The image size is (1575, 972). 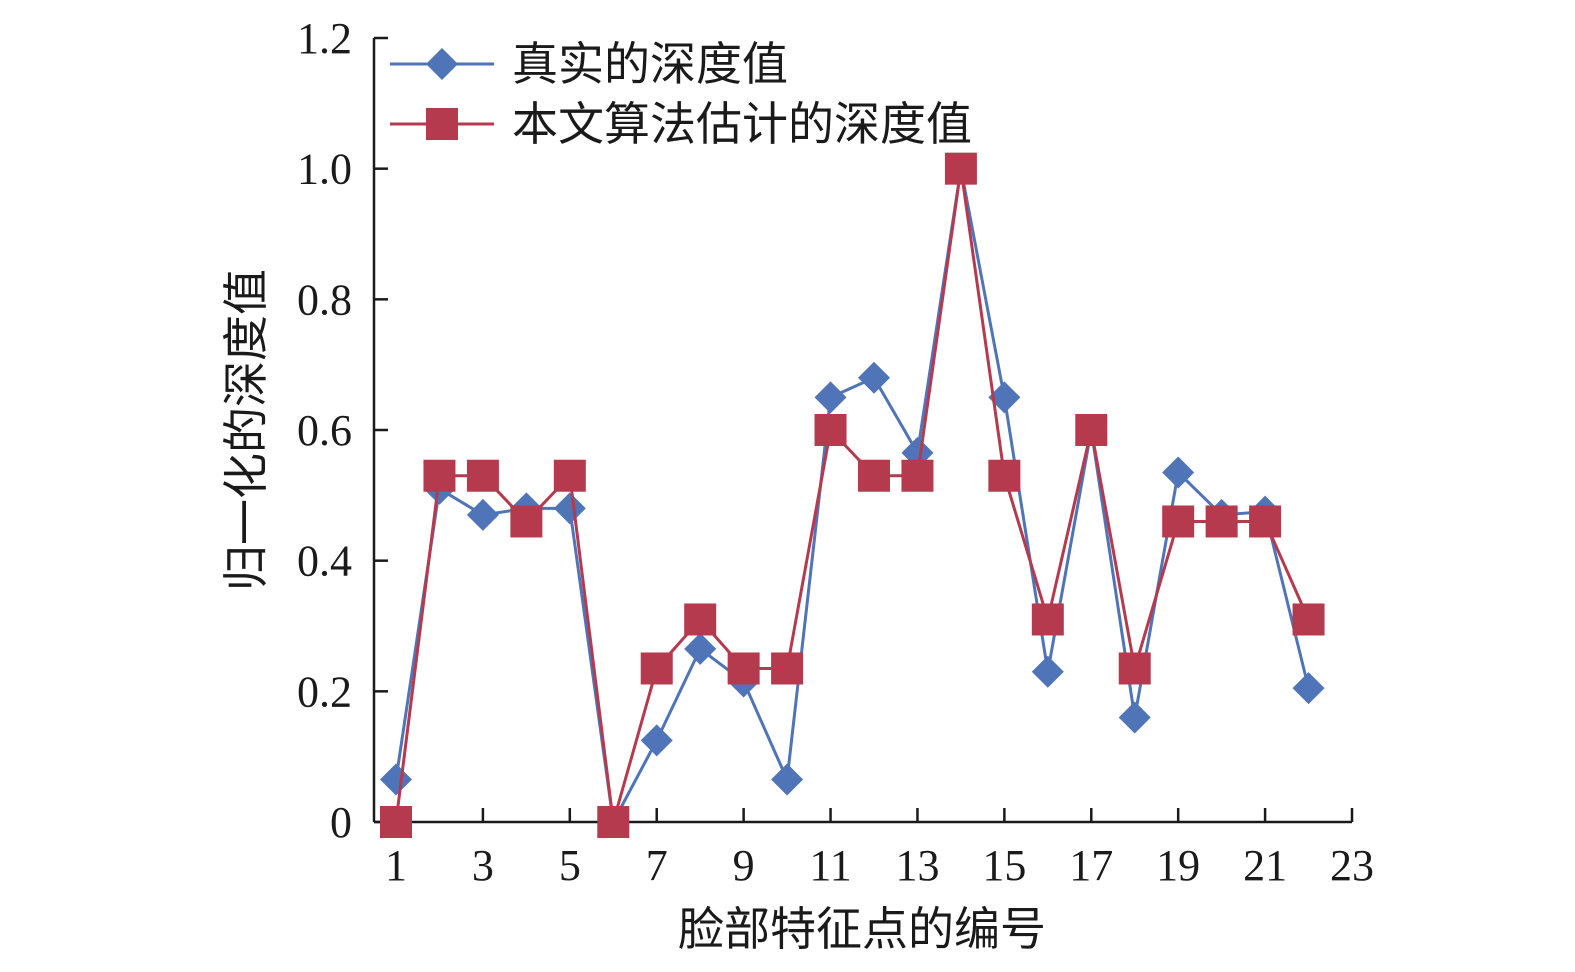 What do you see at coordinates (830, 865) in the screenshot?
I see `x-tick-label: 11` at bounding box center [830, 865].